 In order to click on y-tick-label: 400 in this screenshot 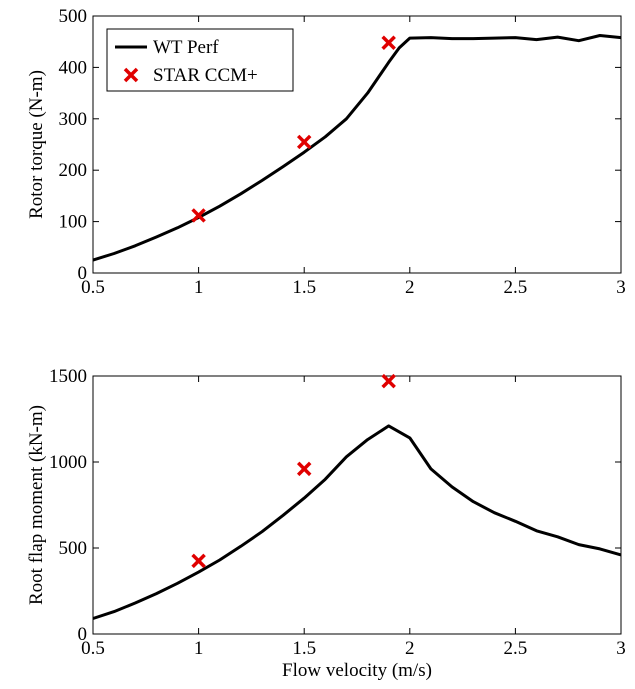, I will do `click(73, 67)`.